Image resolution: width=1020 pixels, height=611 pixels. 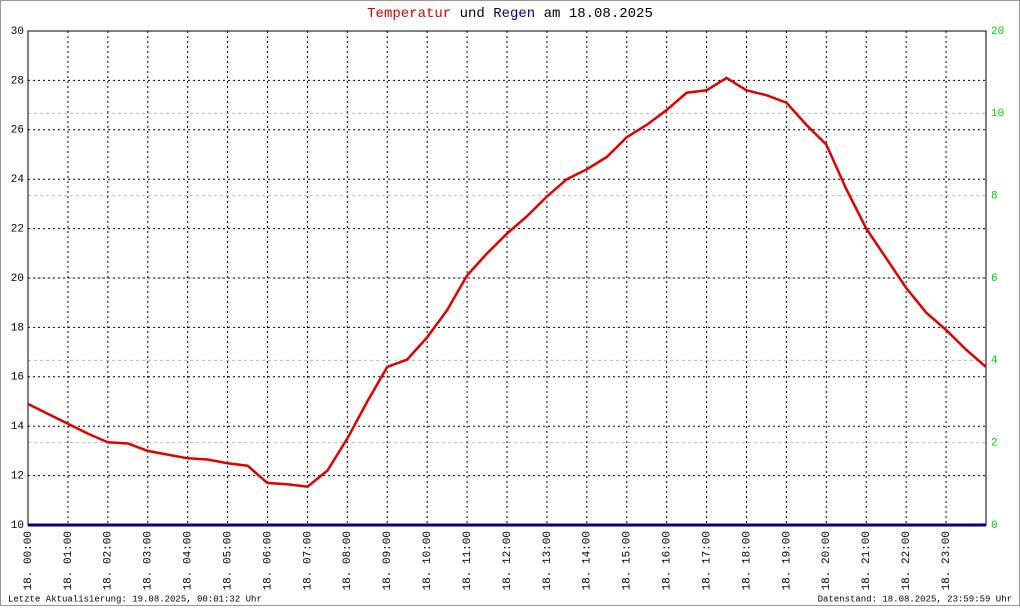 I want to click on y-tick-label: 26, so click(x=17, y=131).